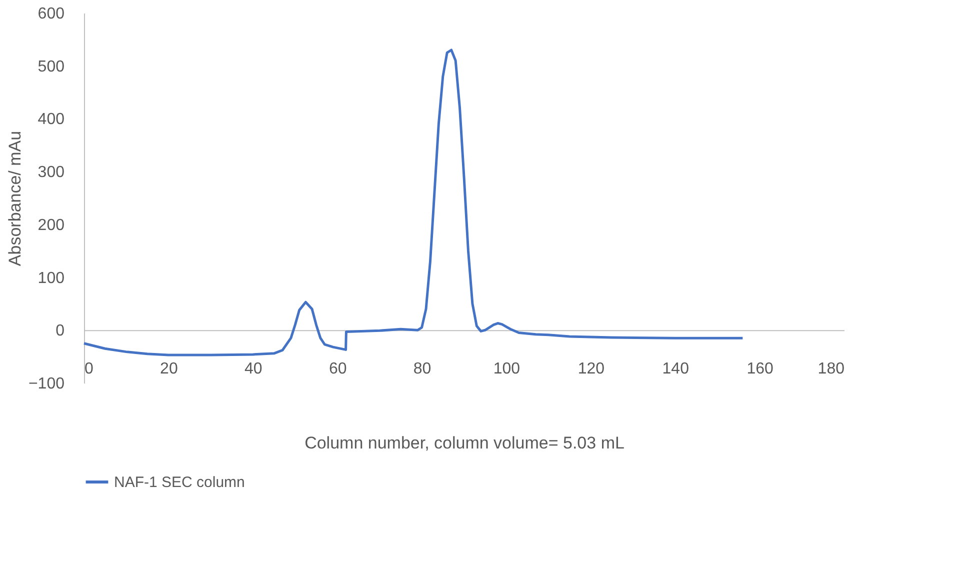 This screenshot has height=579, width=956. I want to click on x-tick-label: 60, so click(337, 369).